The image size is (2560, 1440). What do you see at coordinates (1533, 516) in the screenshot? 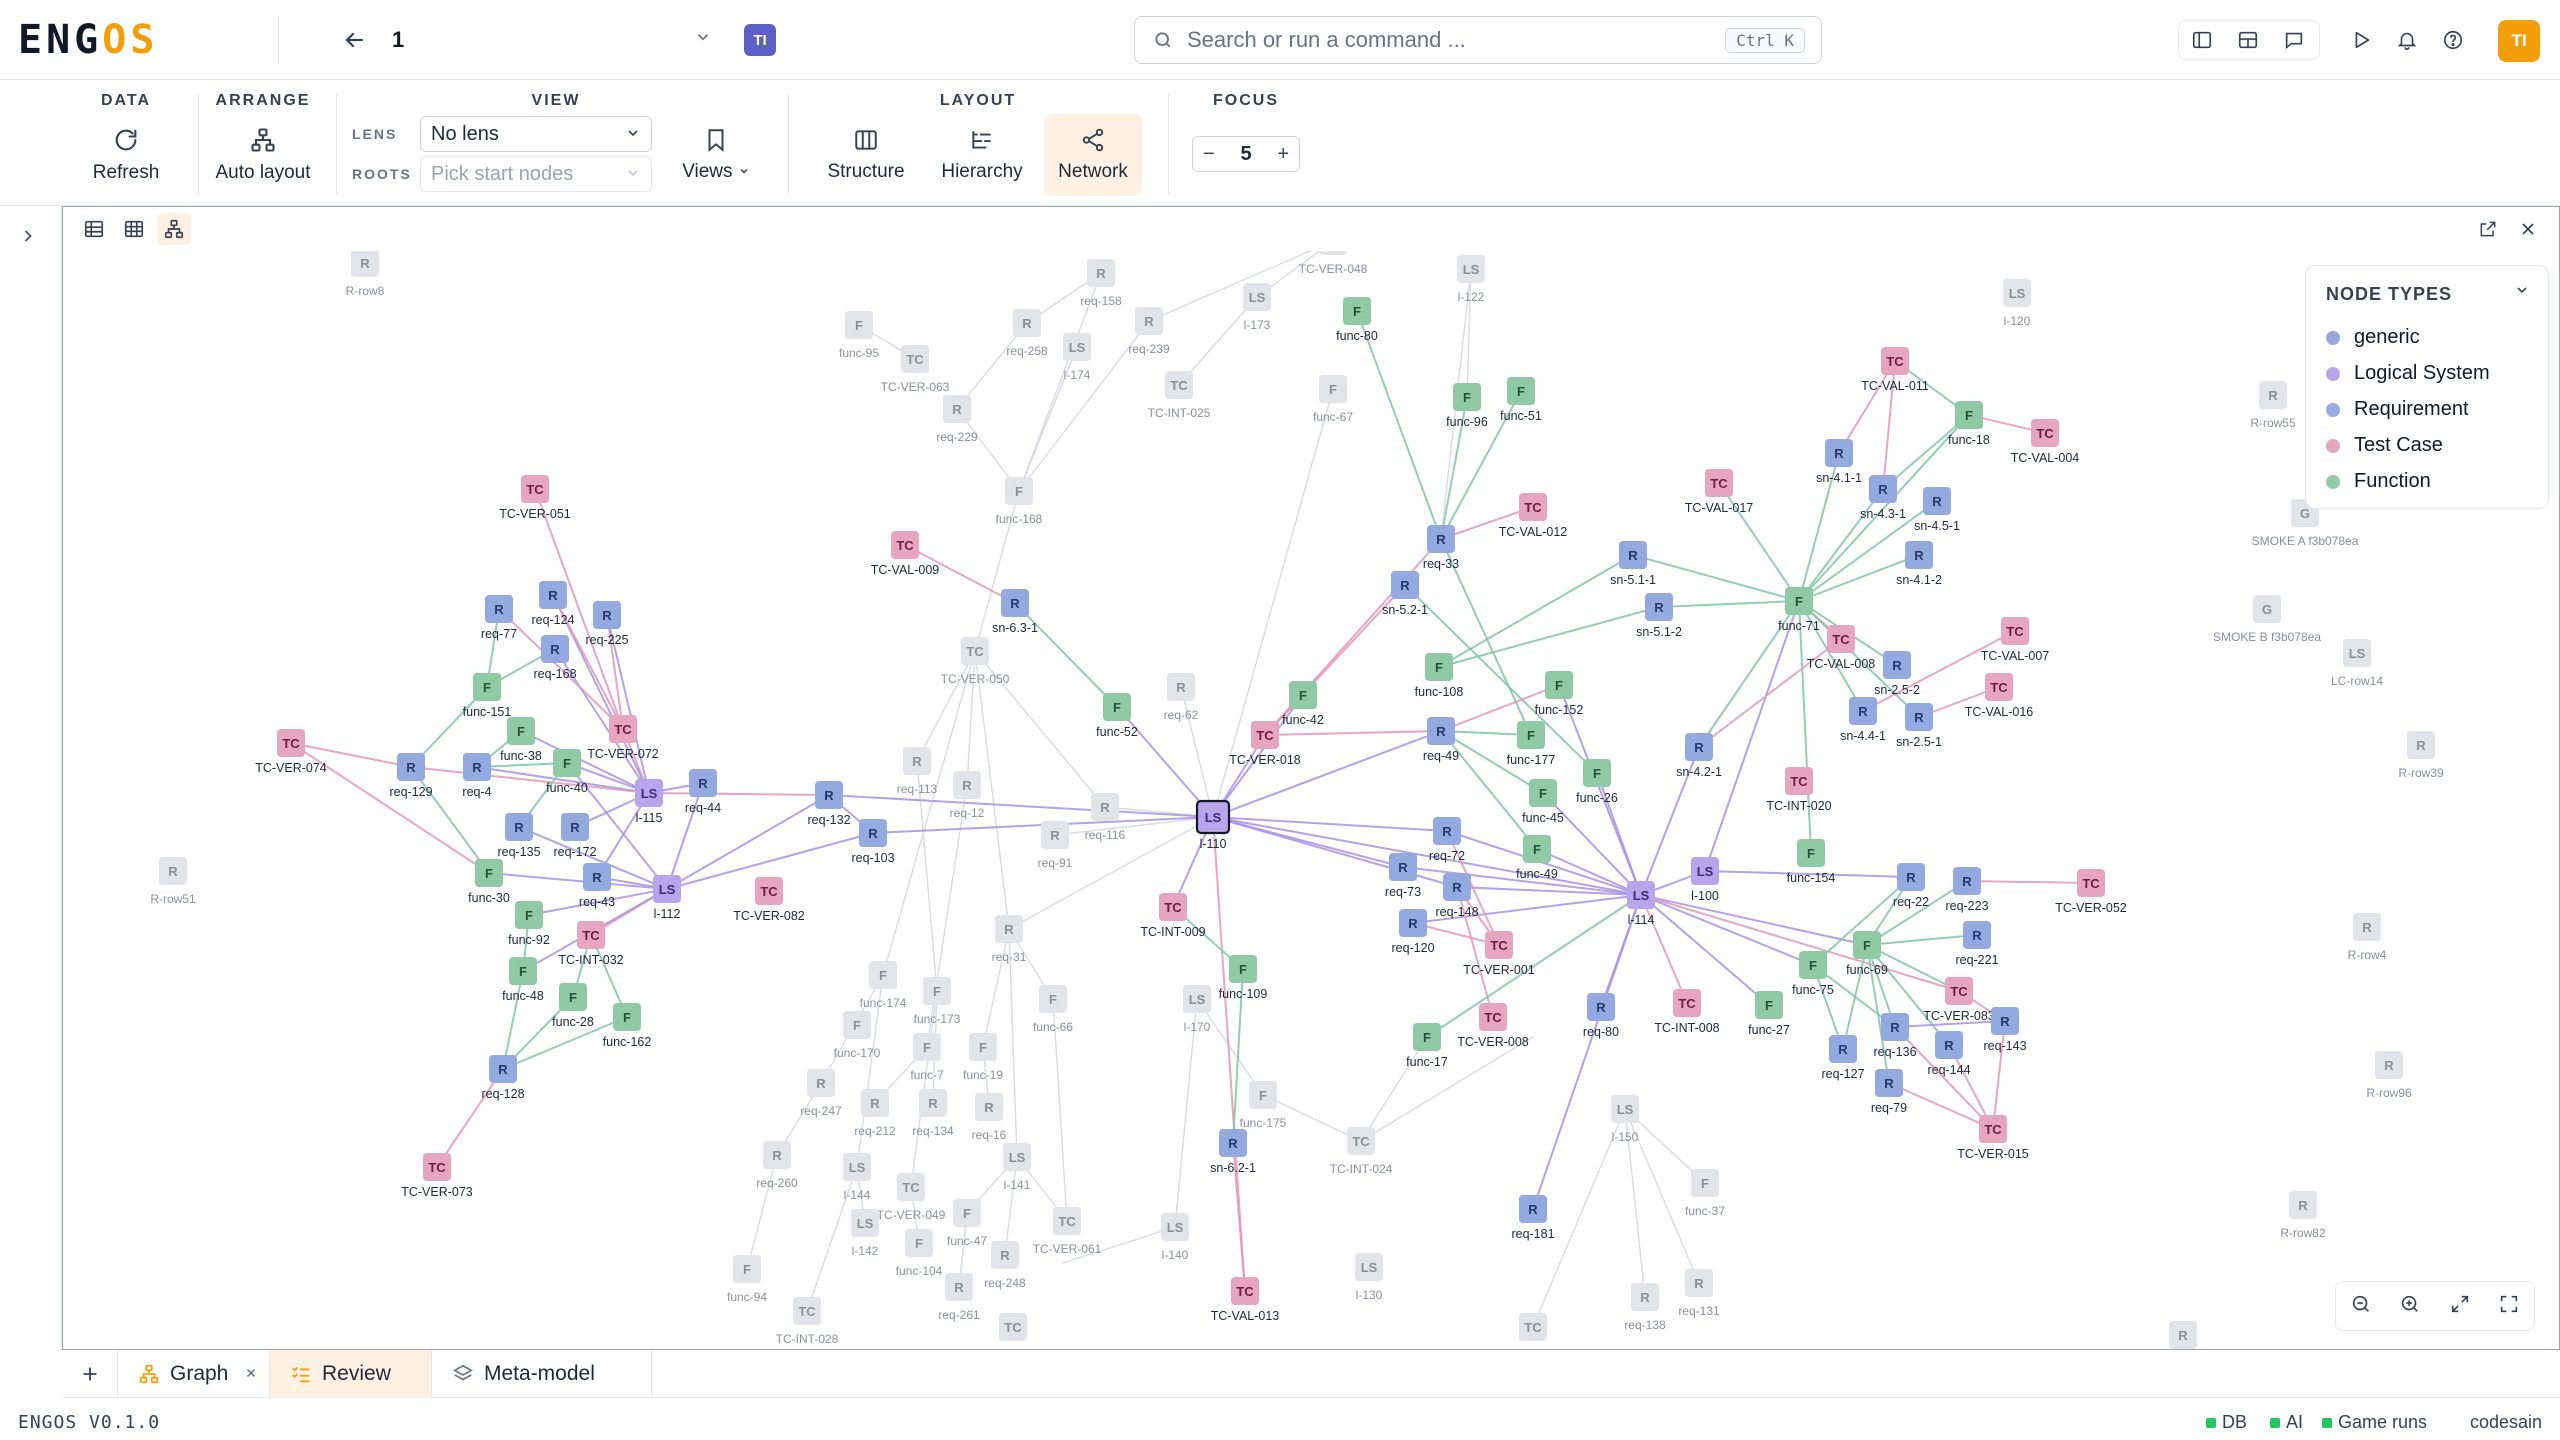
I see `graph-node-tc-val-012: TC TC-VAL-012` at bounding box center [1533, 516].